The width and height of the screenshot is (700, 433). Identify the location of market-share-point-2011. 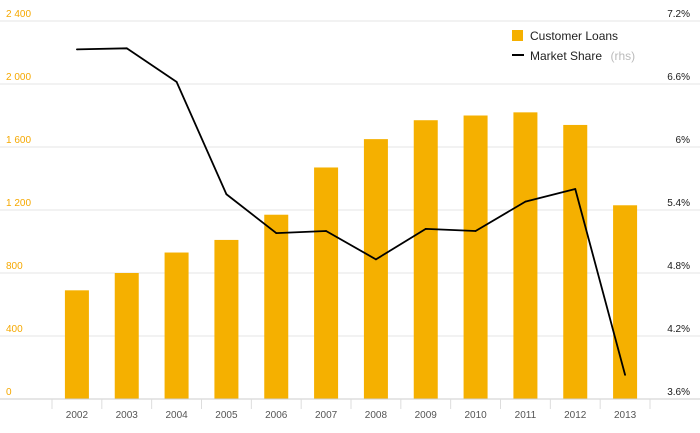
(525, 201).